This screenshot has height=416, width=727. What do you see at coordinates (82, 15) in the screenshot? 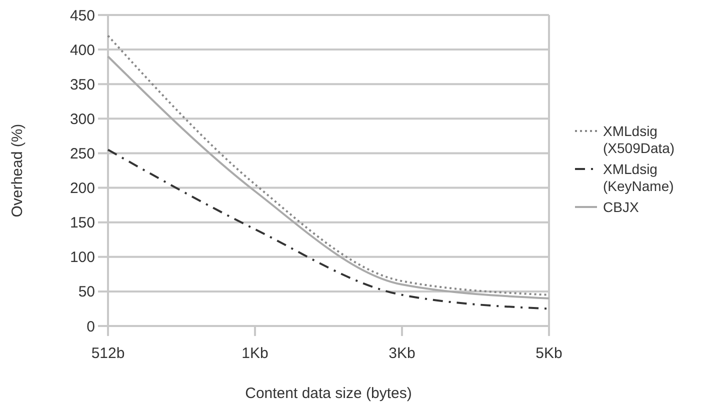
I see `y-tick-label: 450` at bounding box center [82, 15].